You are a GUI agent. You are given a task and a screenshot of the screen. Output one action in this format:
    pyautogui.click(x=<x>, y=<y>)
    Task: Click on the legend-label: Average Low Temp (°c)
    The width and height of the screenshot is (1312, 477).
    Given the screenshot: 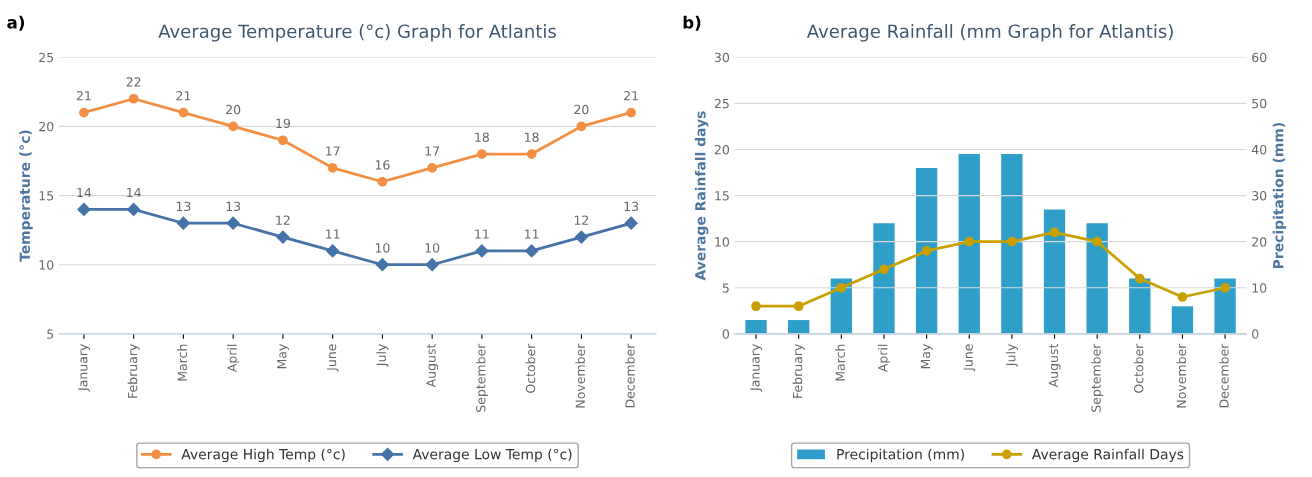 What is the action you would take?
    pyautogui.click(x=492, y=455)
    